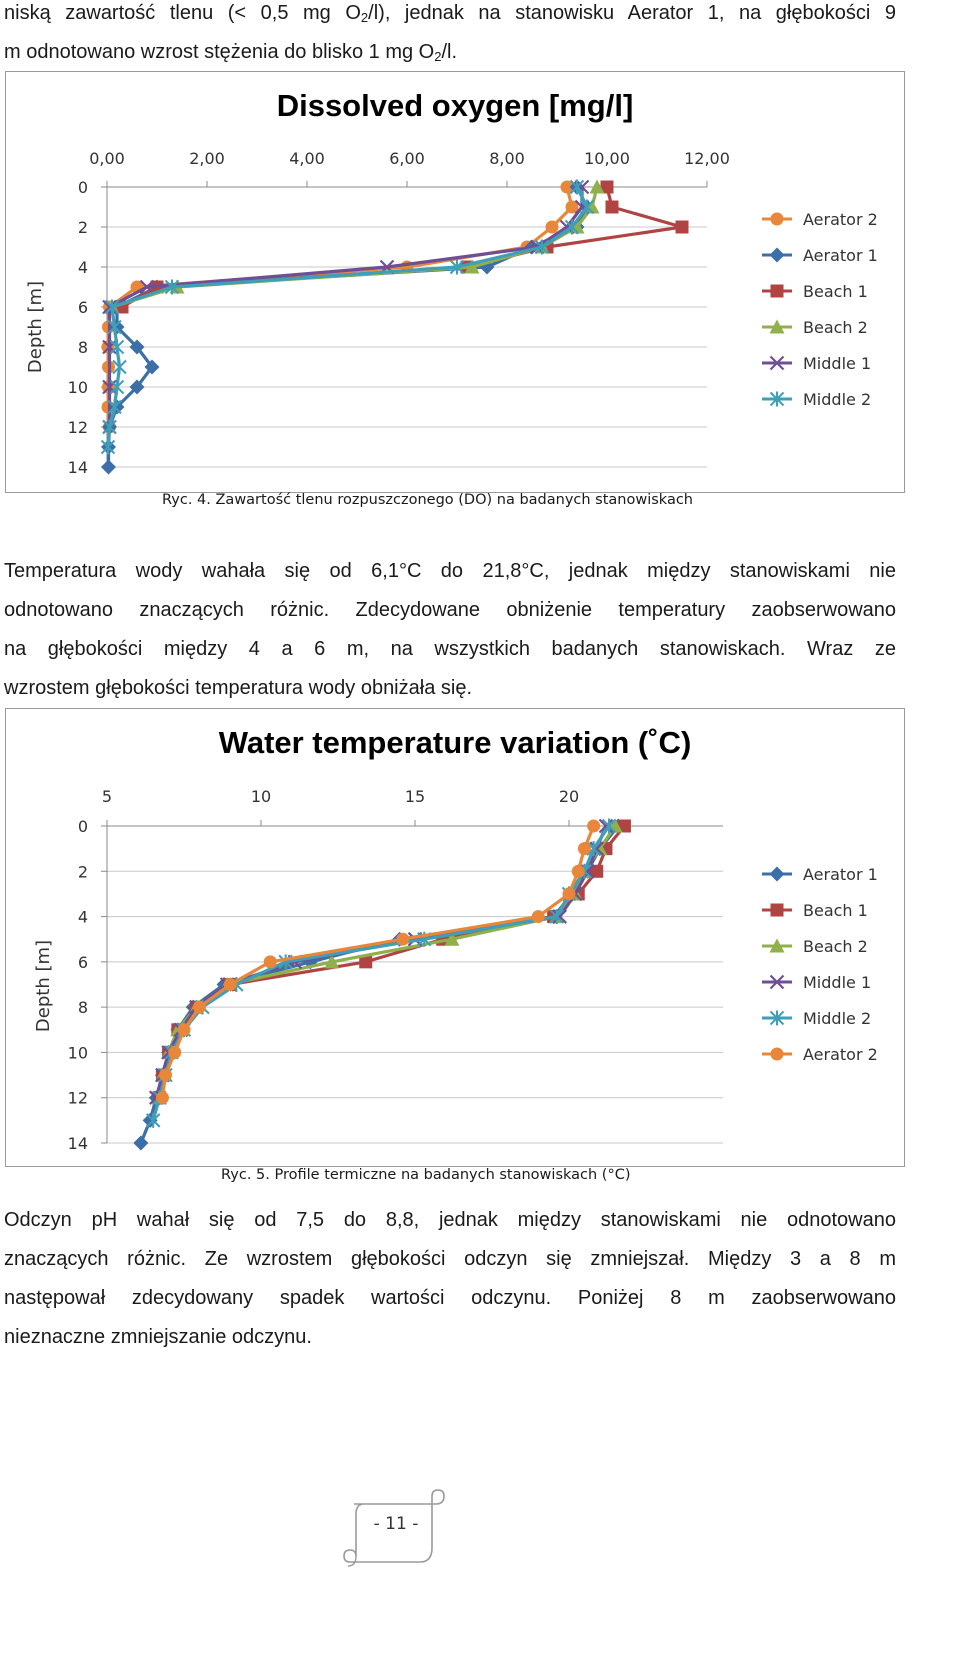 The width and height of the screenshot is (960, 1666). I want to click on chart-title: Dissolved oxygen [mg/l], so click(455, 105).